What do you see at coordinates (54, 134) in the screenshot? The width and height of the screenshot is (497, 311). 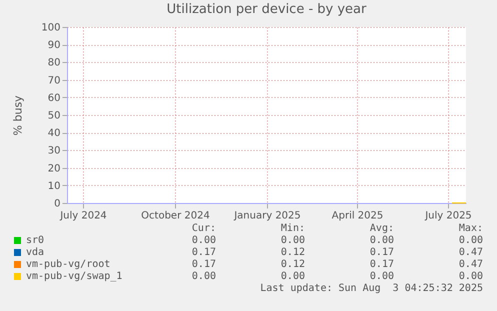 I see `y-tick-label: 40` at bounding box center [54, 134].